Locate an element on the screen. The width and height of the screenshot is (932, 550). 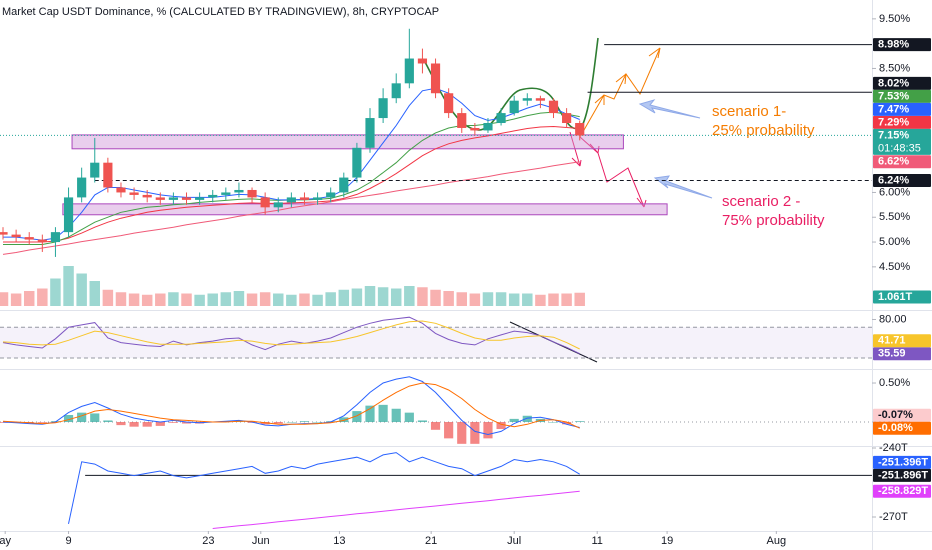
x-tick-label: Aug is located at coordinates (777, 541).